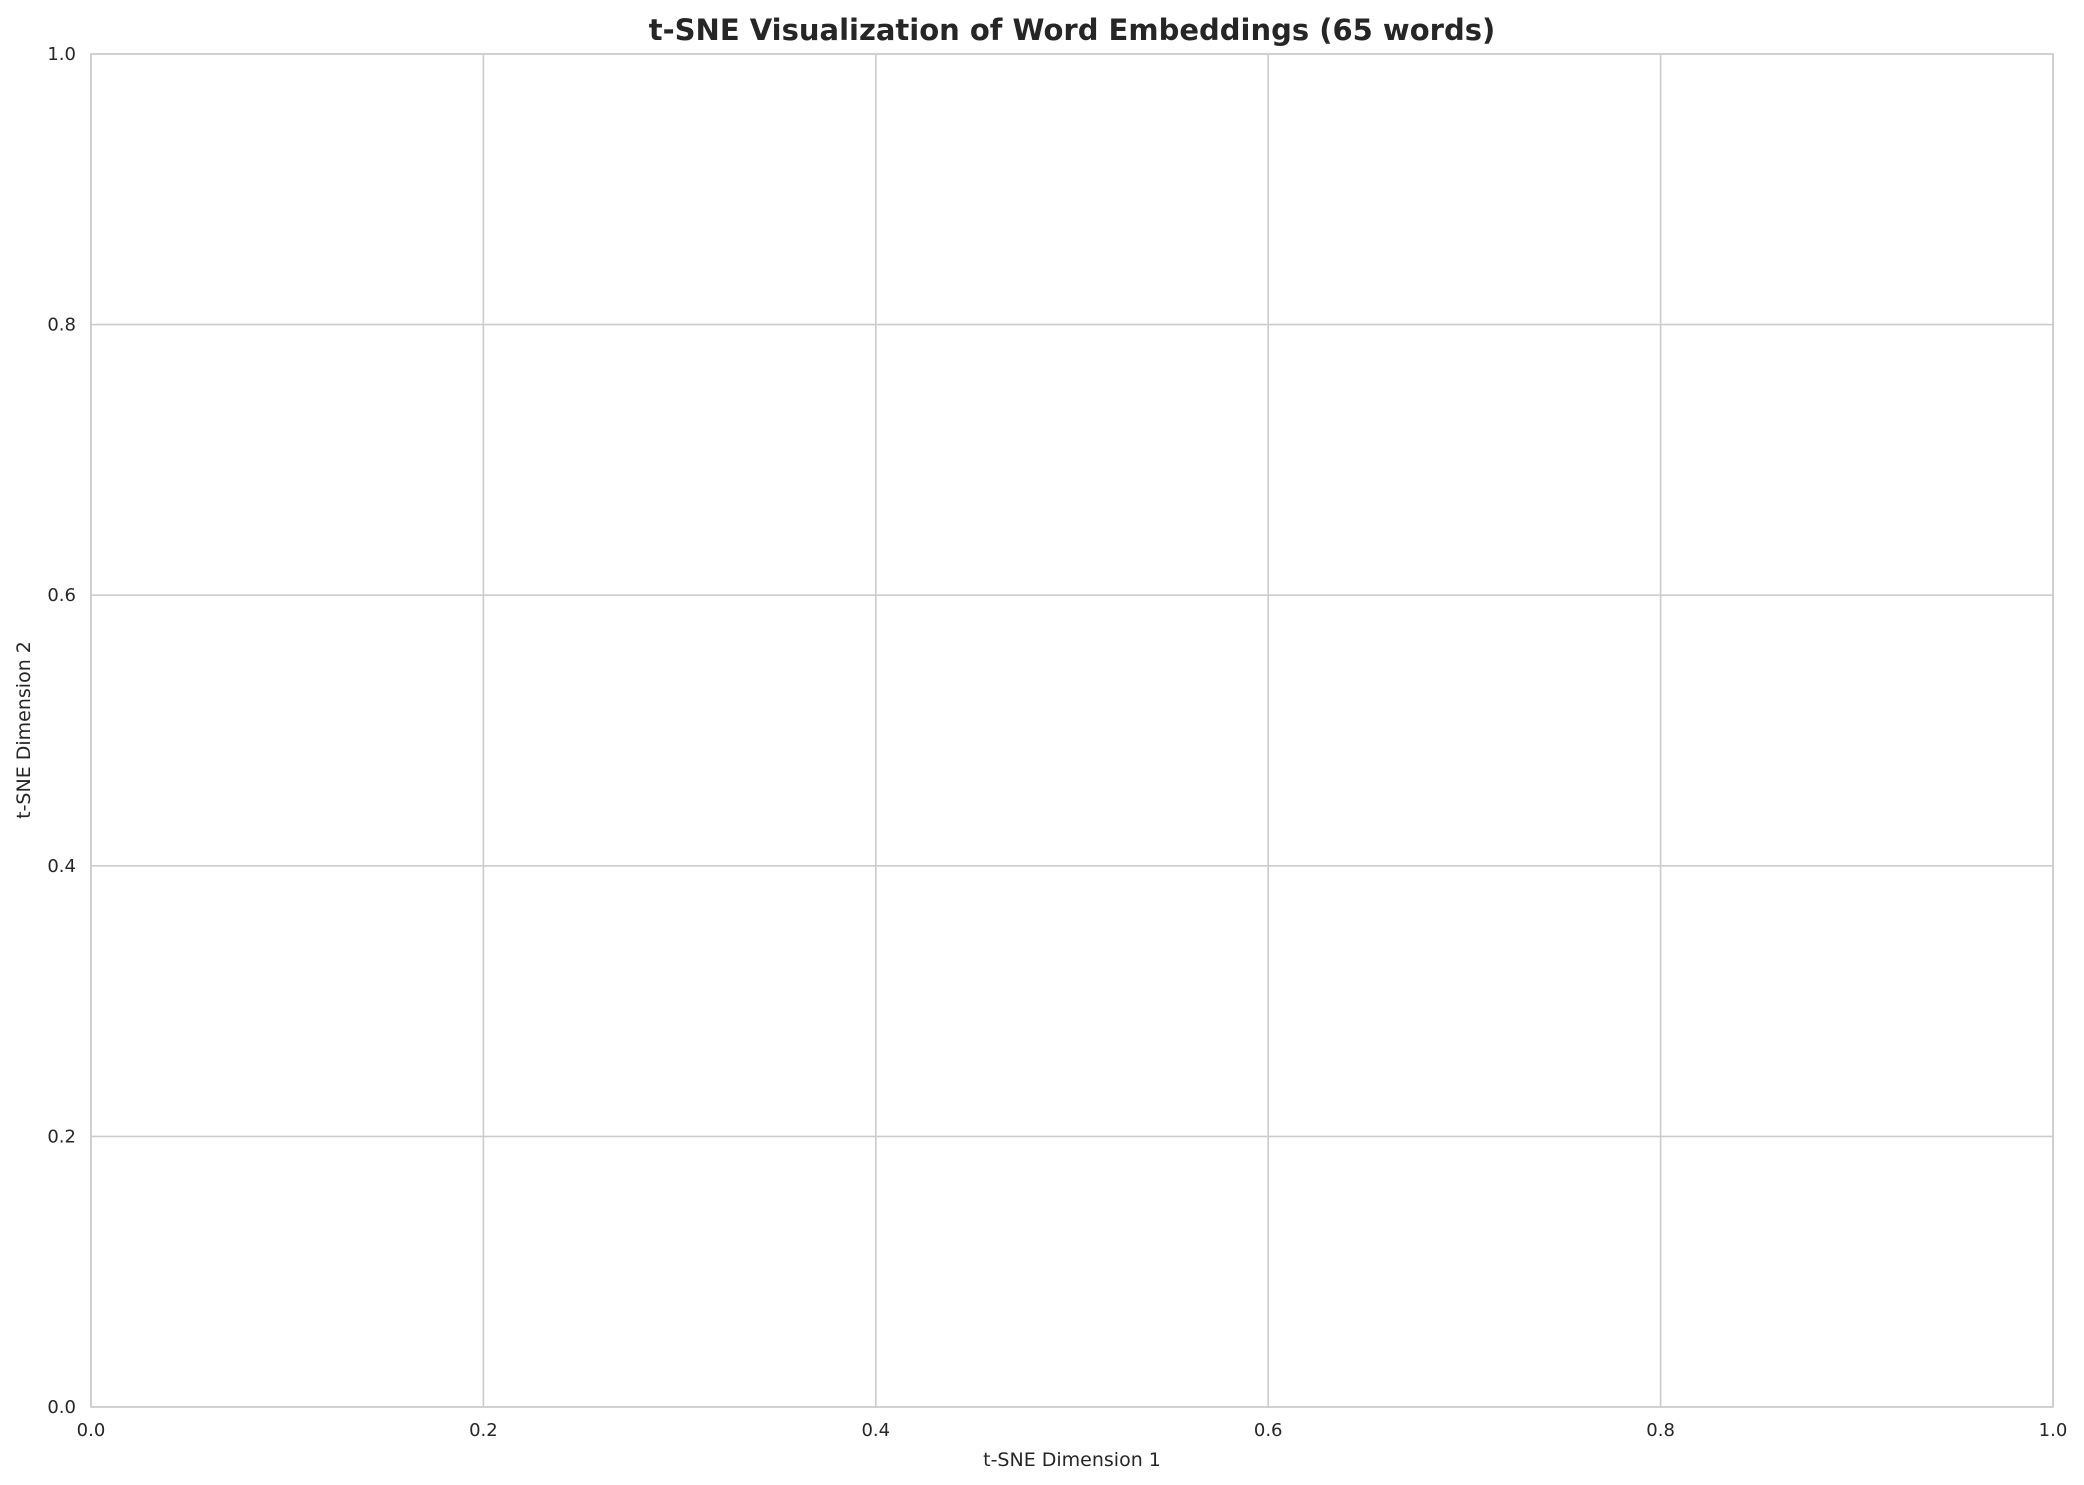 The image size is (2084, 1485). Describe the element at coordinates (2053, 1430) in the screenshot. I see `x-tick-label: 1.0` at that location.